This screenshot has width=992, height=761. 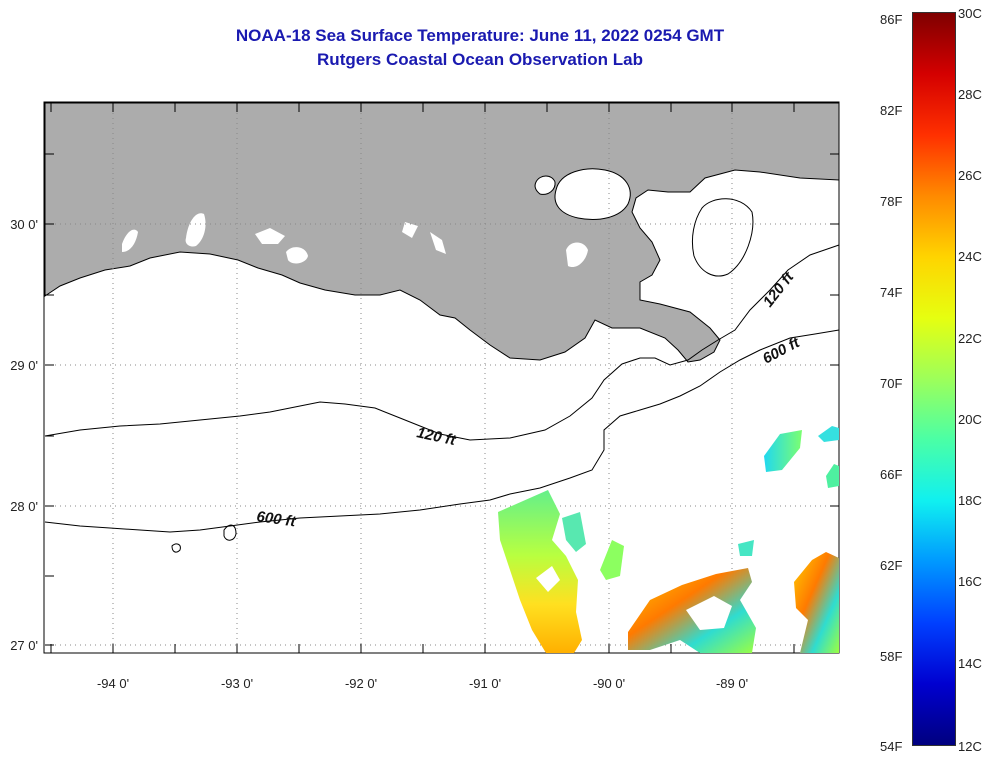 What do you see at coordinates (480, 59) in the screenshot?
I see `map-subtitle: Rutgers Coastal Ocean Observation Lab` at bounding box center [480, 59].